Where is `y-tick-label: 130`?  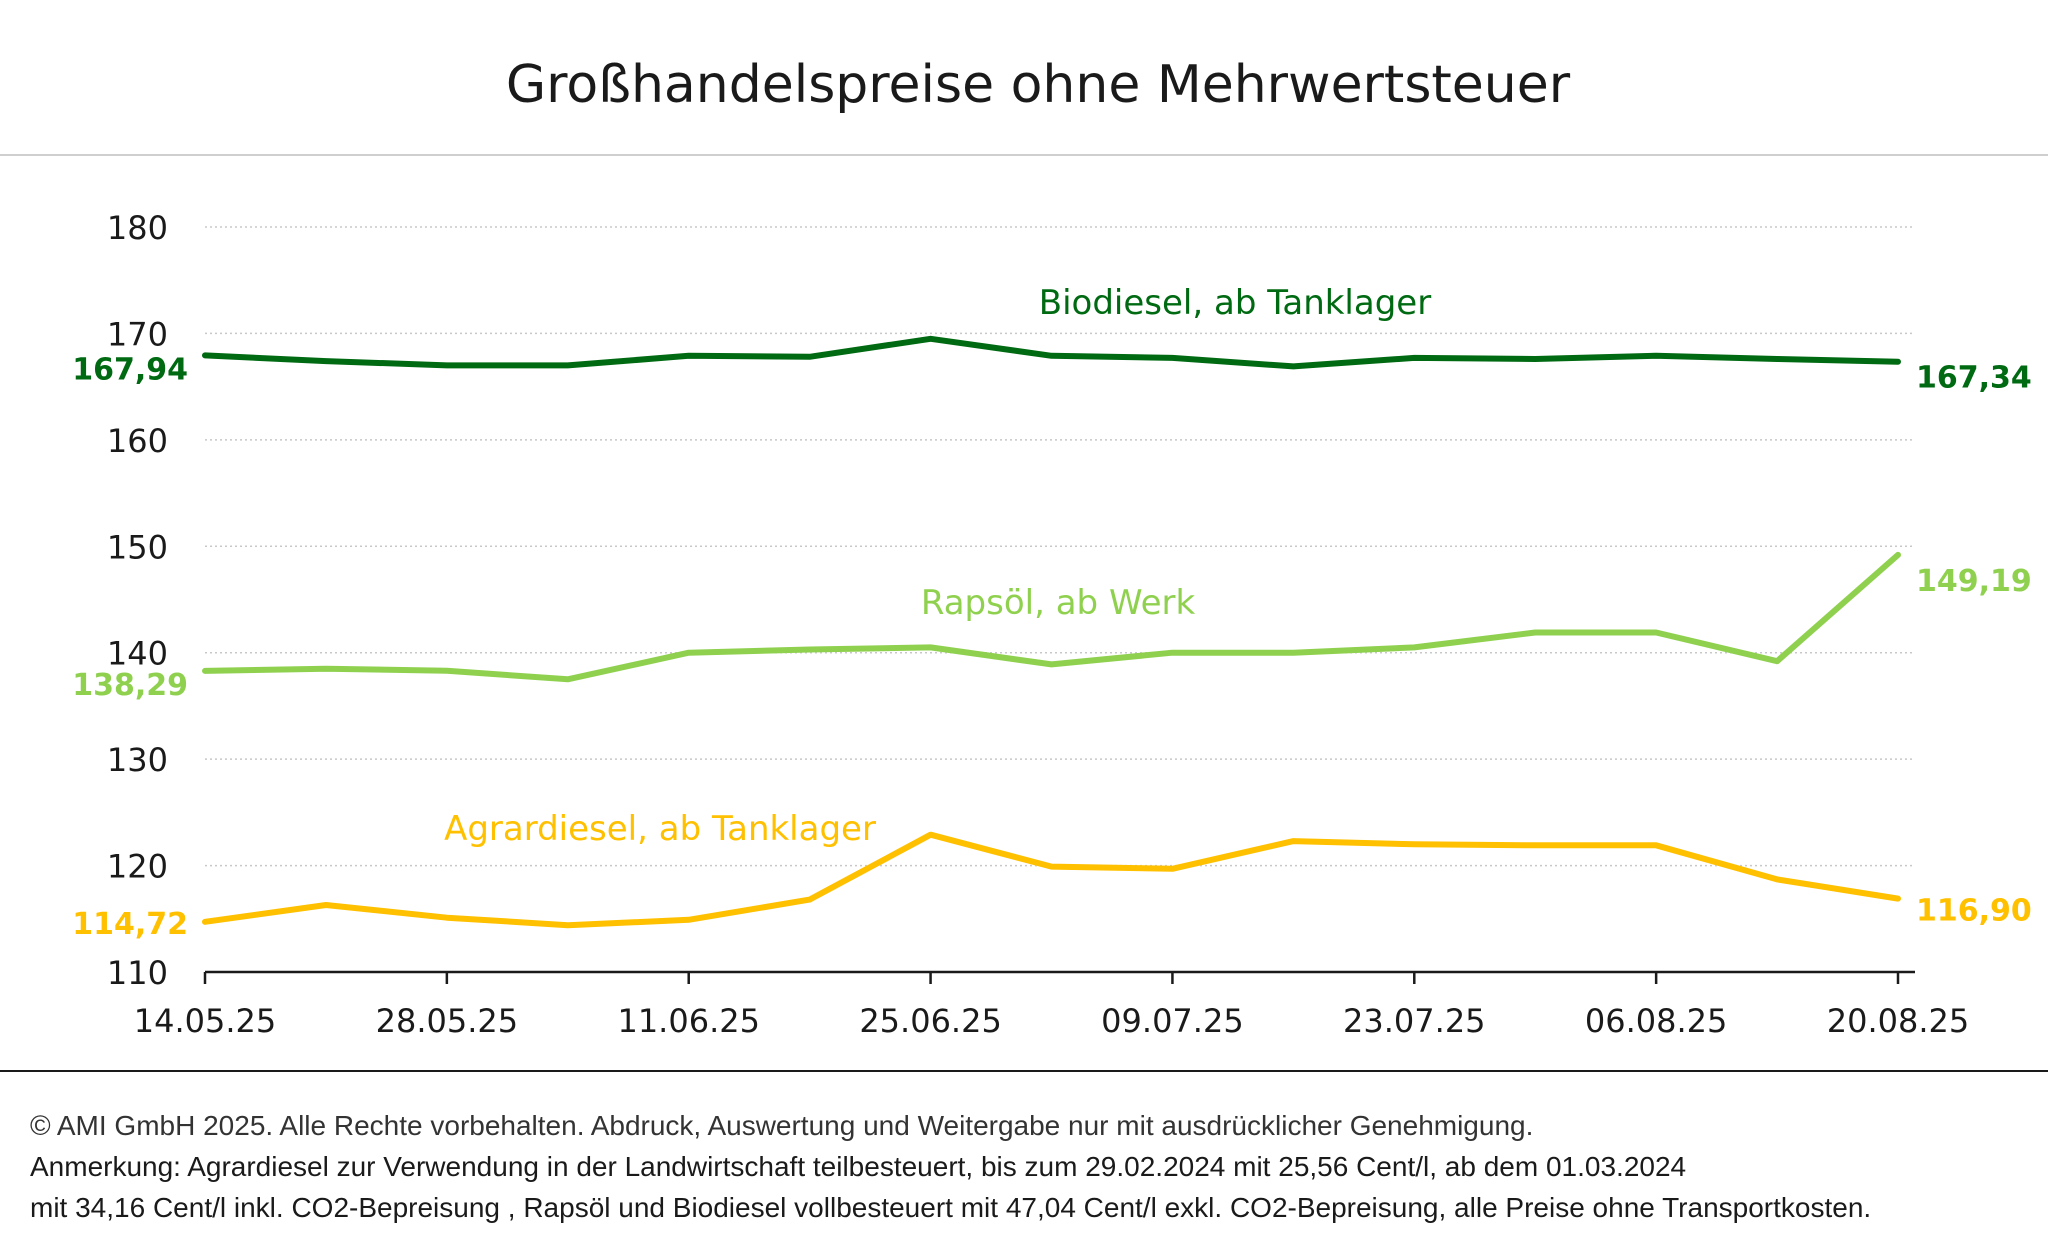
y-tick-label: 130 is located at coordinates (137, 760).